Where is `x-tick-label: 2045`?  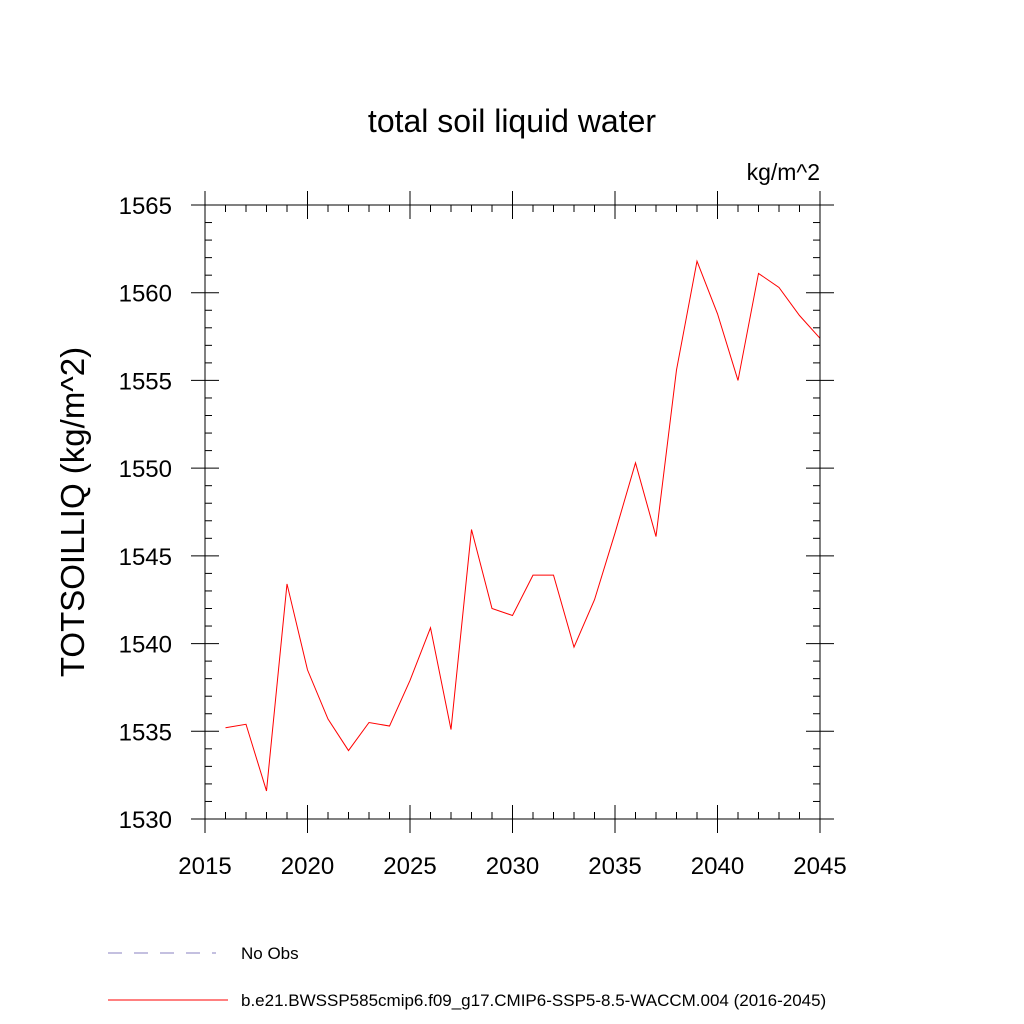
x-tick-label: 2045 is located at coordinates (819, 866).